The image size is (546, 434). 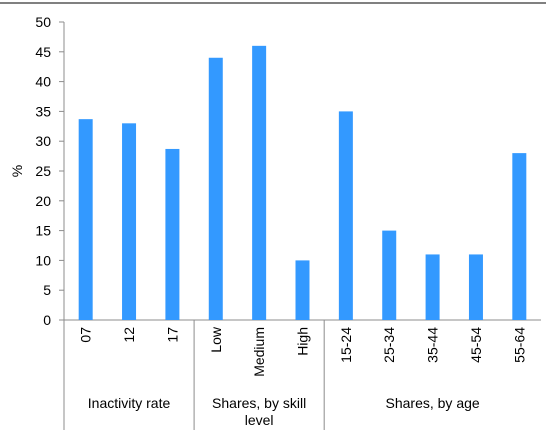 What do you see at coordinates (259, 352) in the screenshot?
I see `x-tick-label: Medium` at bounding box center [259, 352].